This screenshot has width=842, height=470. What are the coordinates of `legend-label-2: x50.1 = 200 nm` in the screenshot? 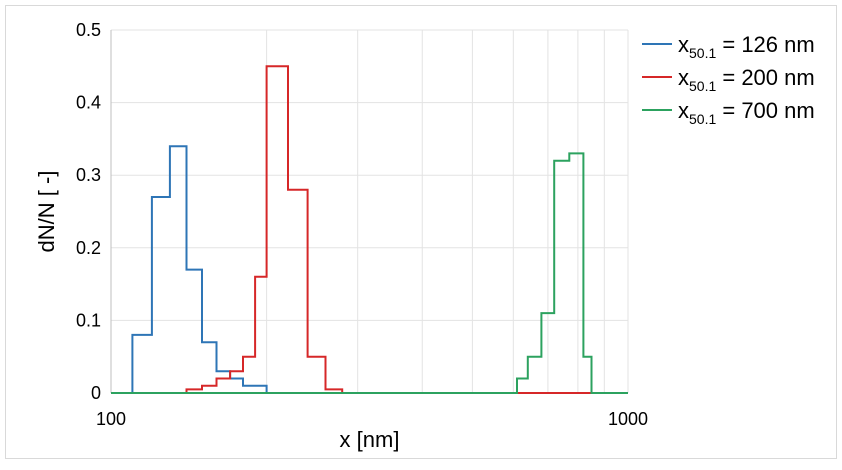 It's located at (746, 79).